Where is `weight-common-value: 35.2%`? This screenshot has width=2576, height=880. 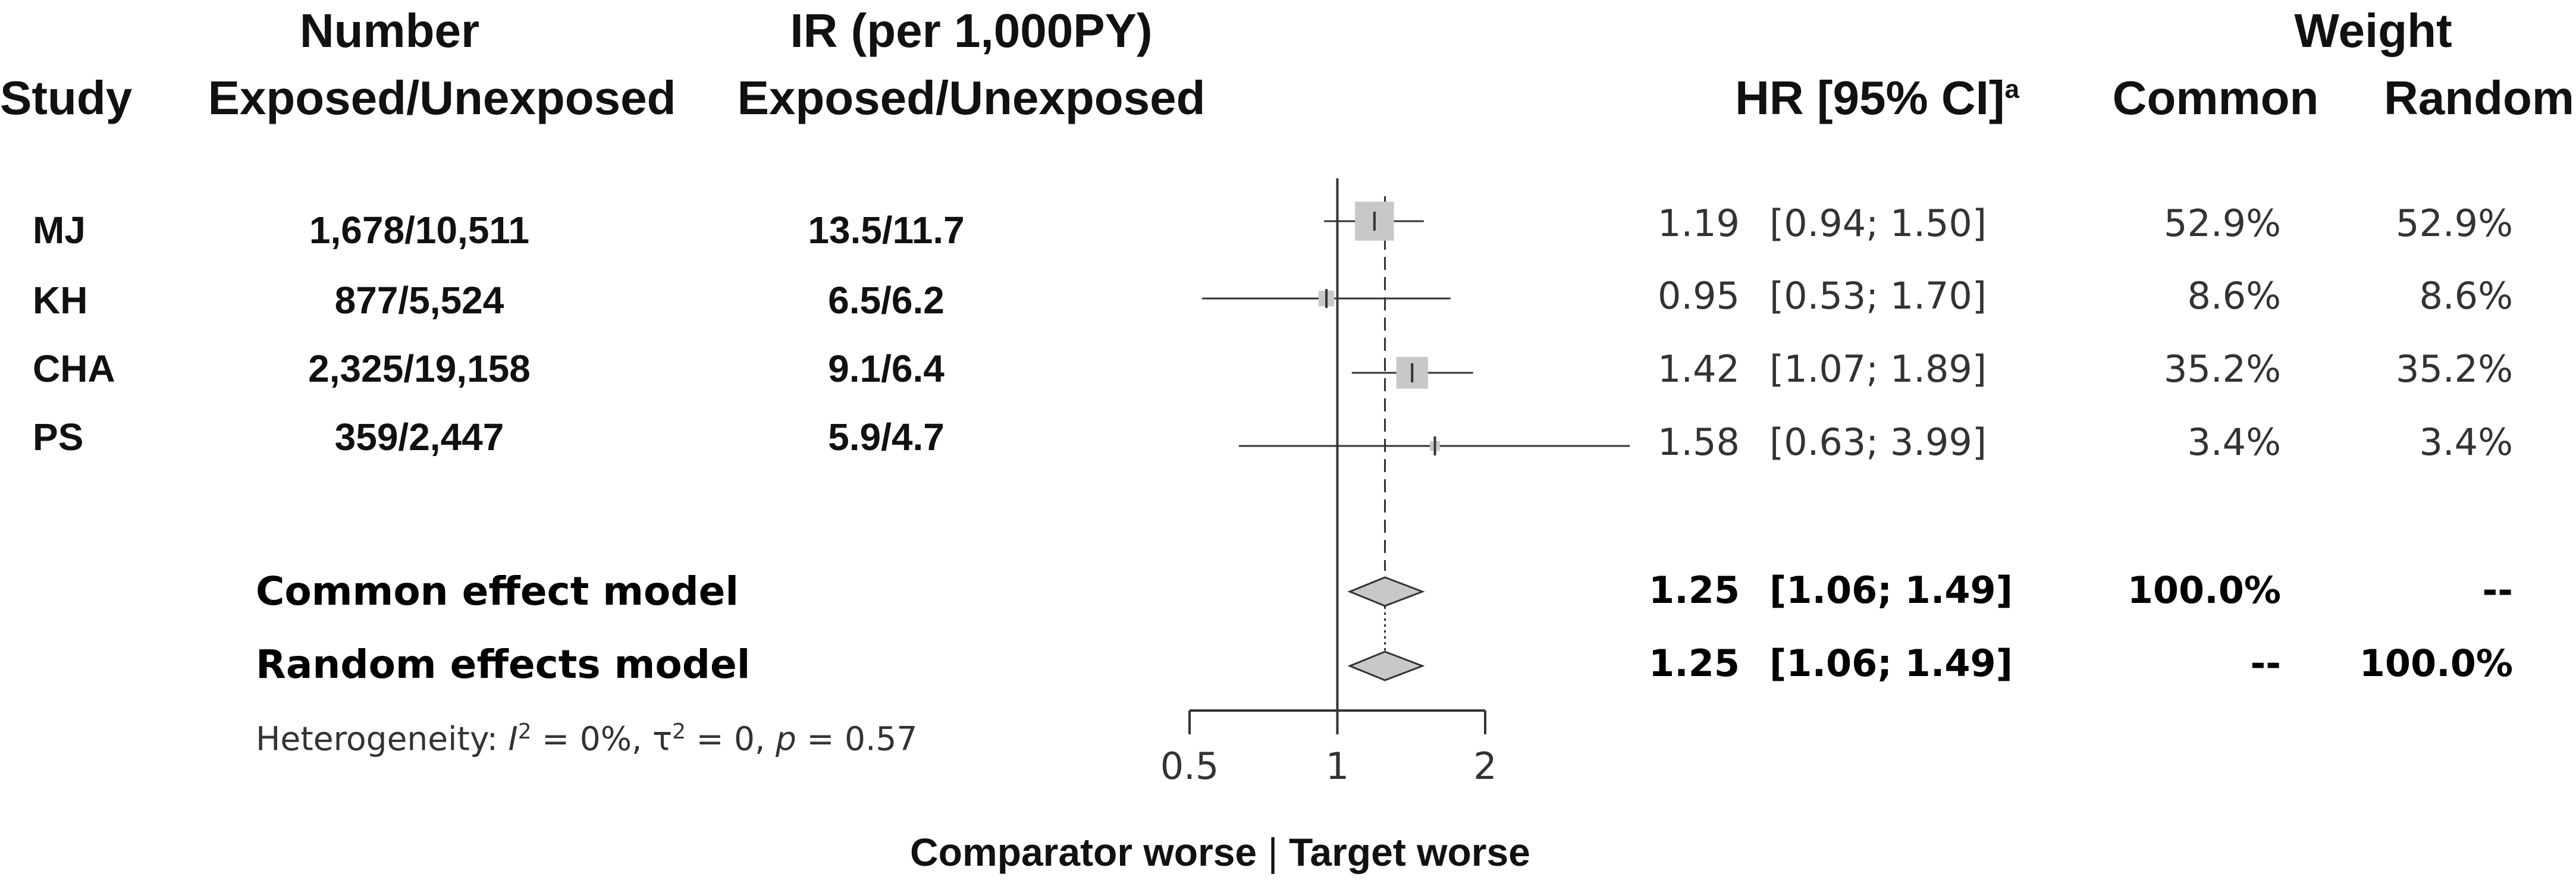 weight-common-value: 35.2% is located at coordinates (2222, 369).